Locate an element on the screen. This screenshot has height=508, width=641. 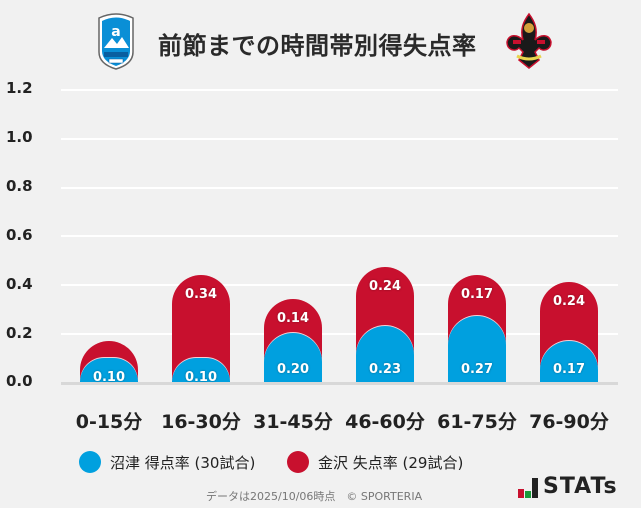
y-tick-label: 1.2 is located at coordinates (19, 88).